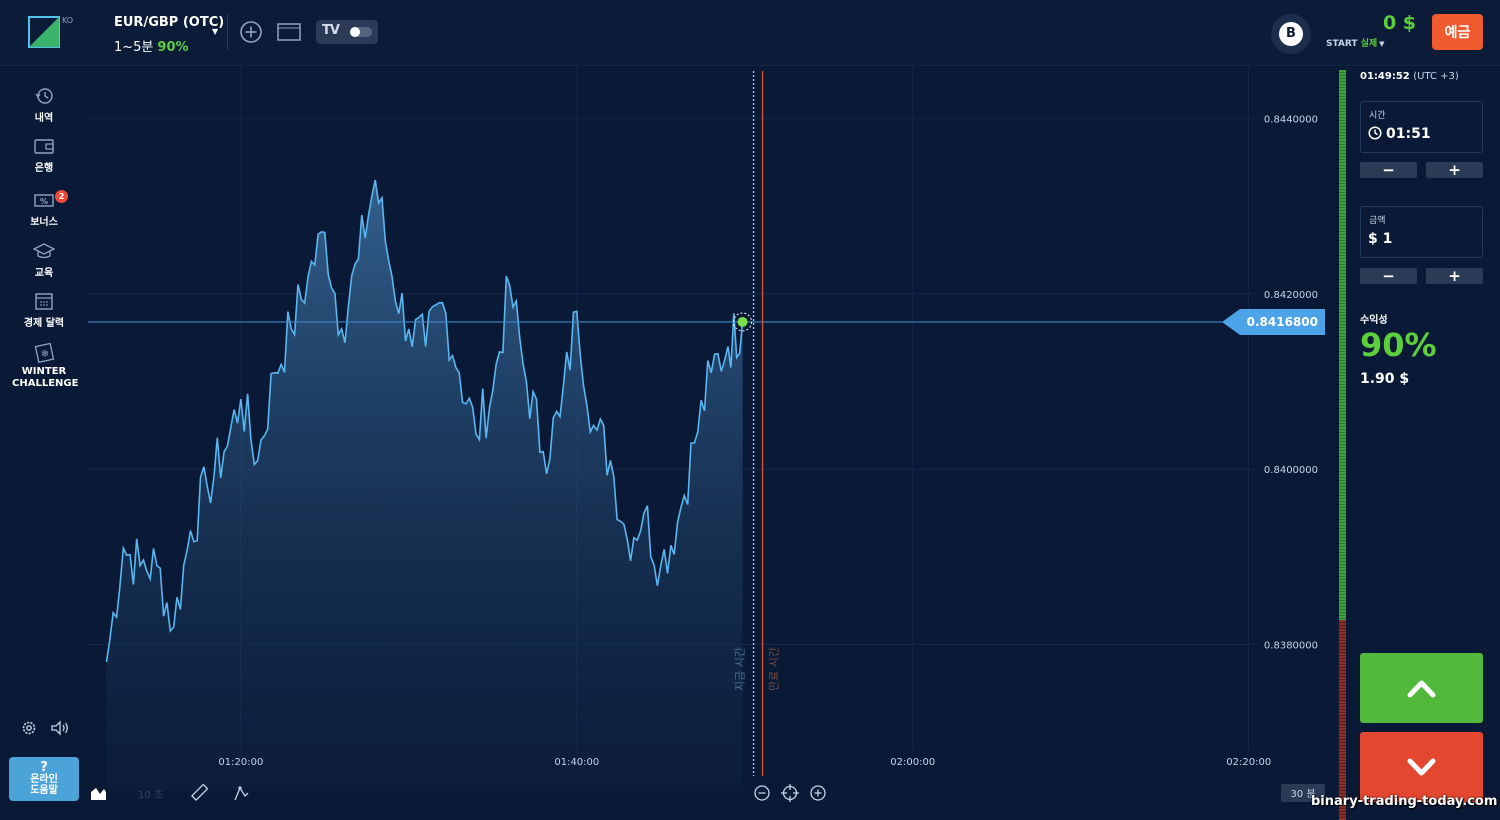 This screenshot has height=820, width=1500. What do you see at coordinates (912, 762) in the screenshot?
I see `x-tick-label: 02:00:00` at bounding box center [912, 762].